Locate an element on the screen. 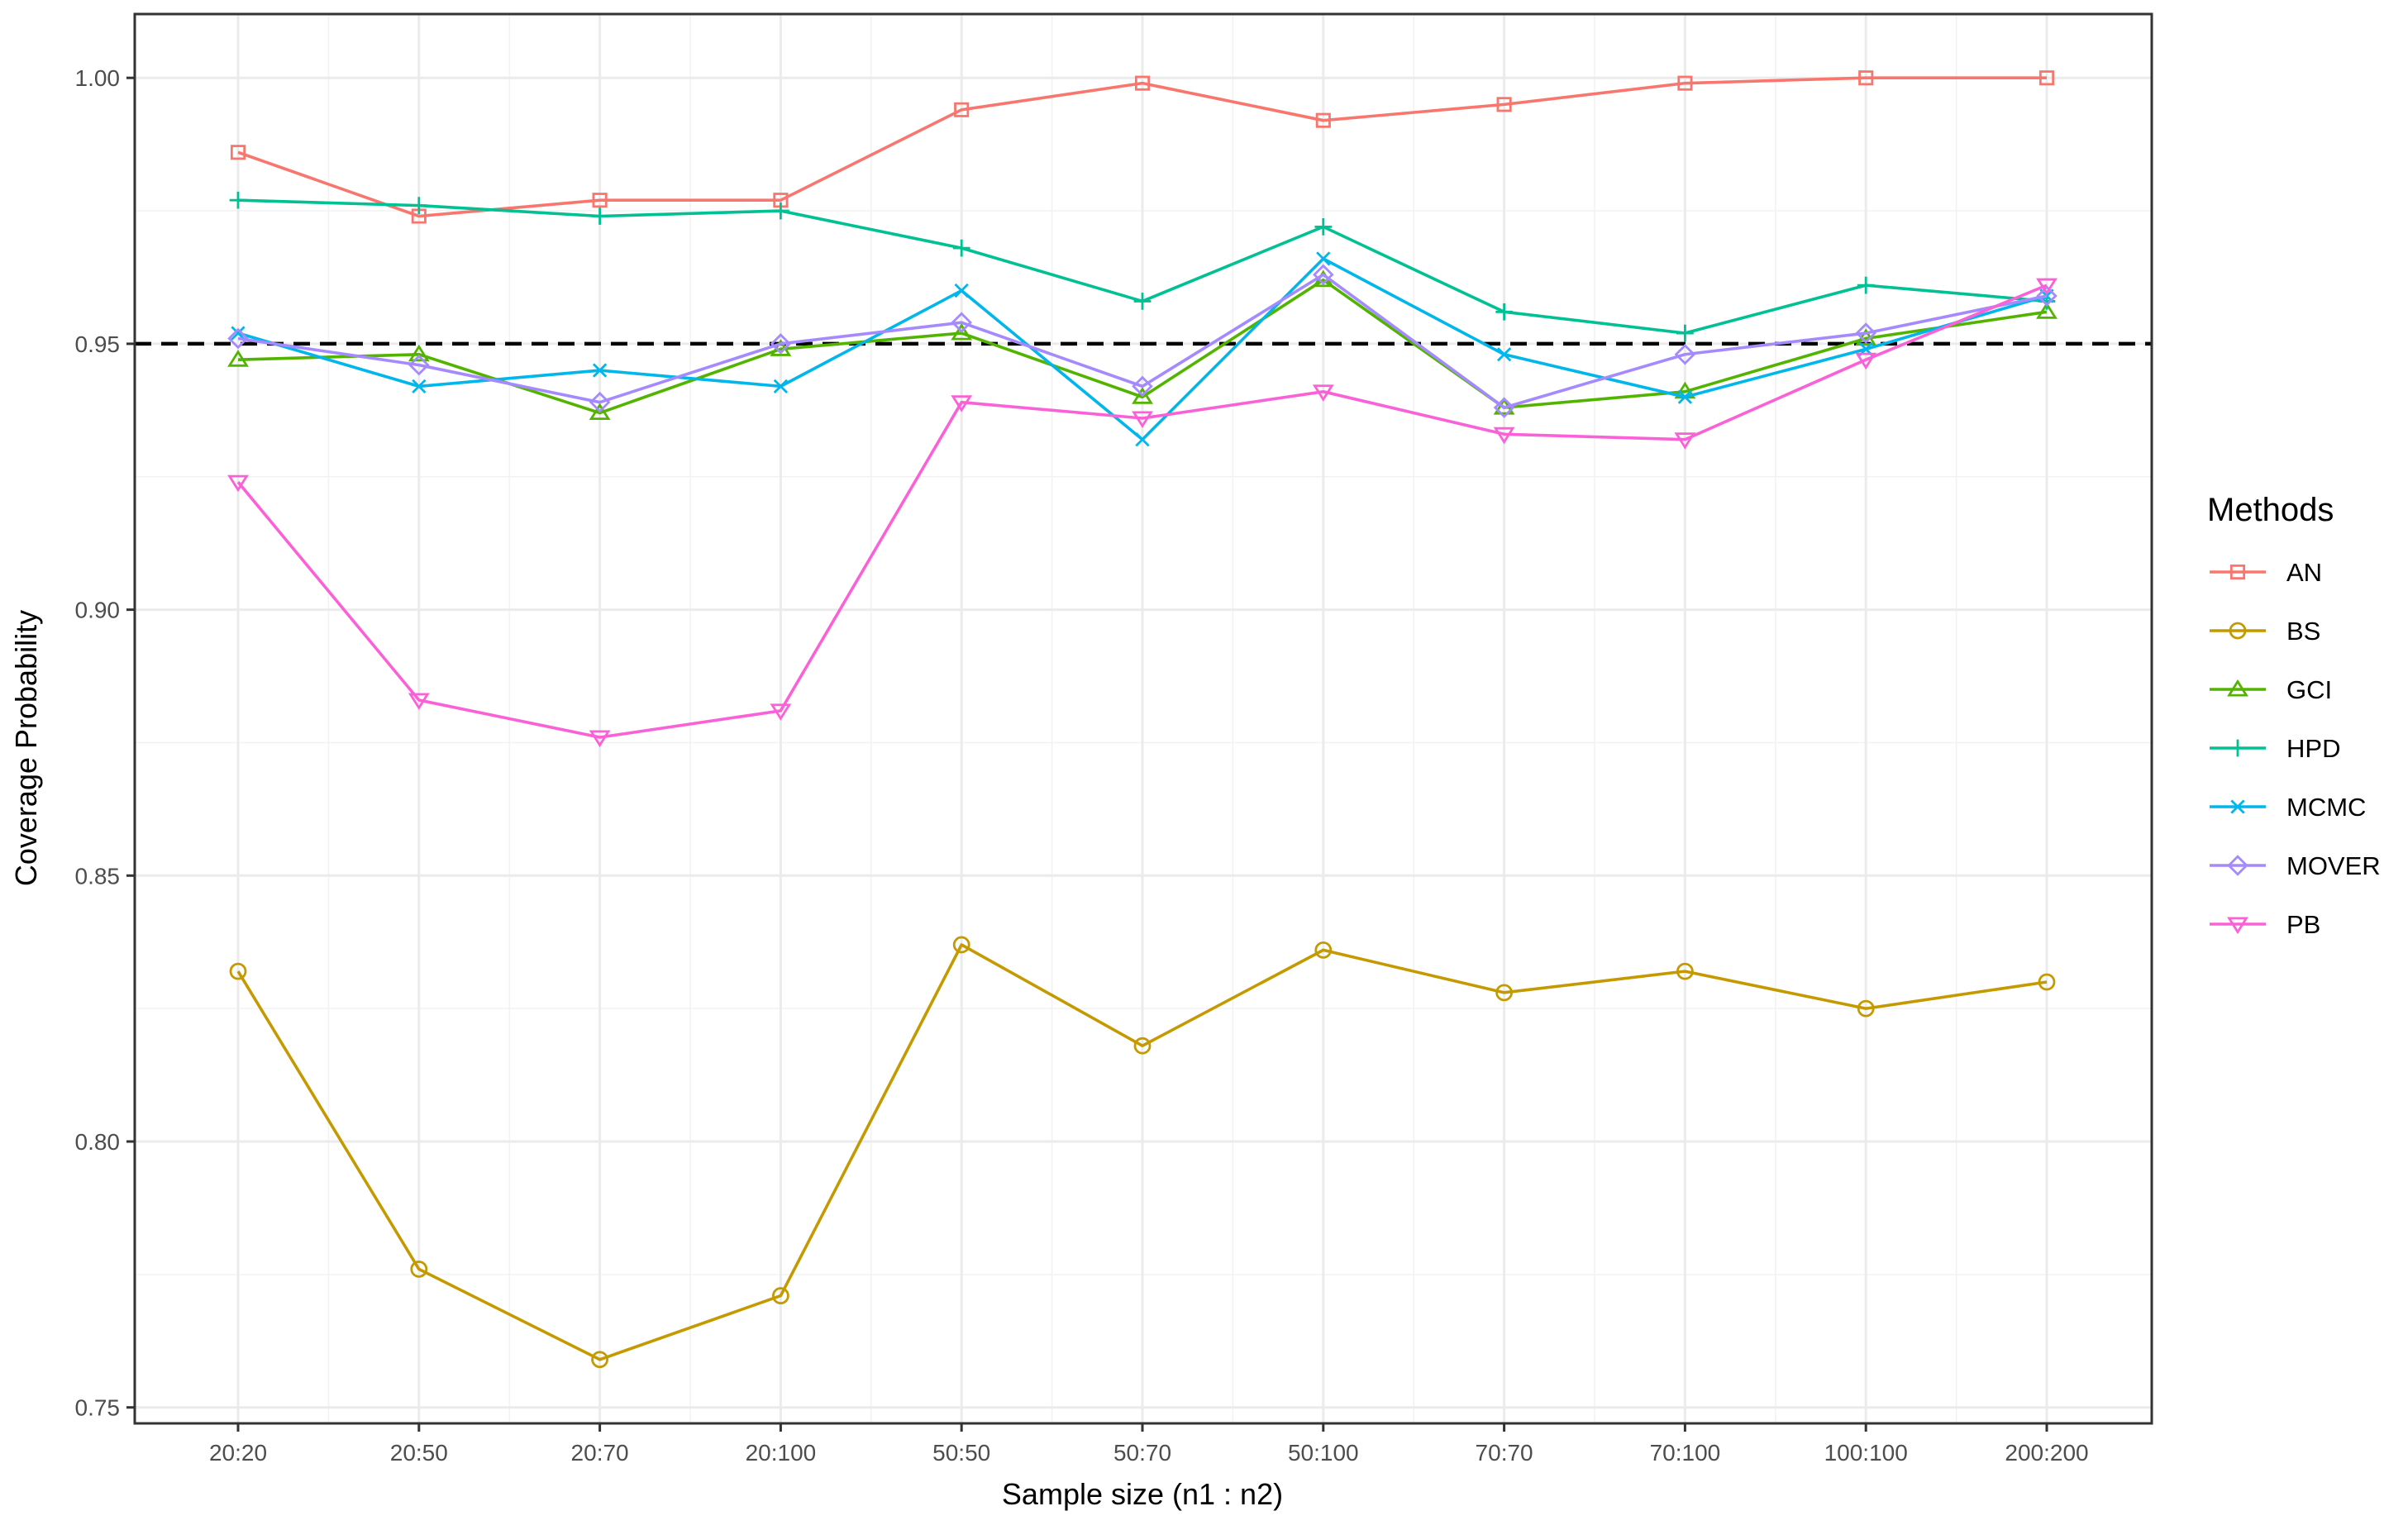 This screenshot has height=1530, width=2408. x-tick-label: 50:100 is located at coordinates (1323, 1453).